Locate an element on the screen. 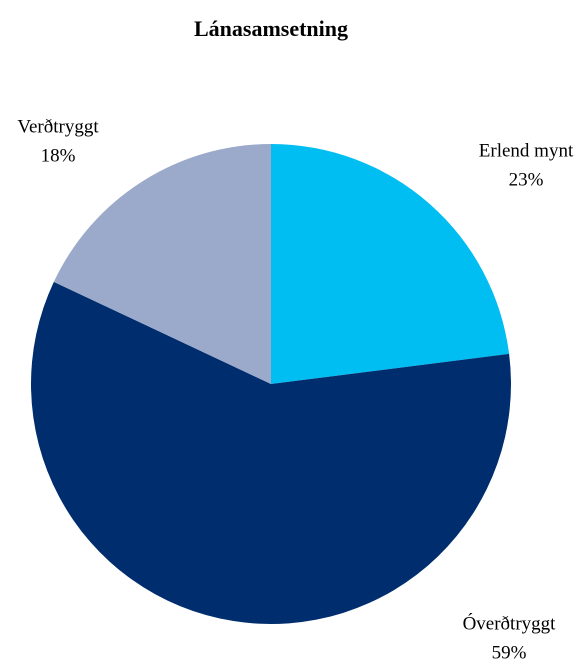 This screenshot has width=579, height=664. slice-value-label: 59% is located at coordinates (509, 652).